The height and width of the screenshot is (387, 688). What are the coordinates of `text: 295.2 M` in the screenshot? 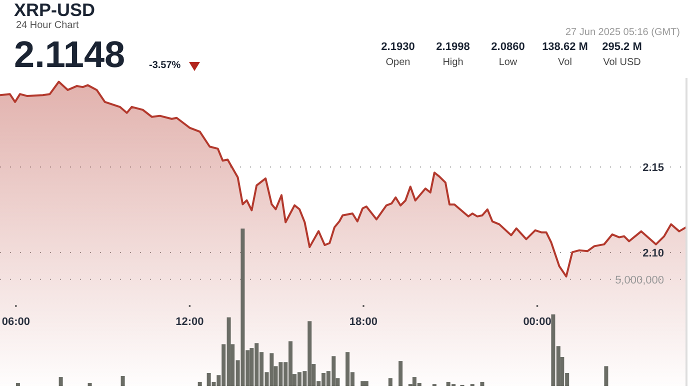 It's located at (622, 47).